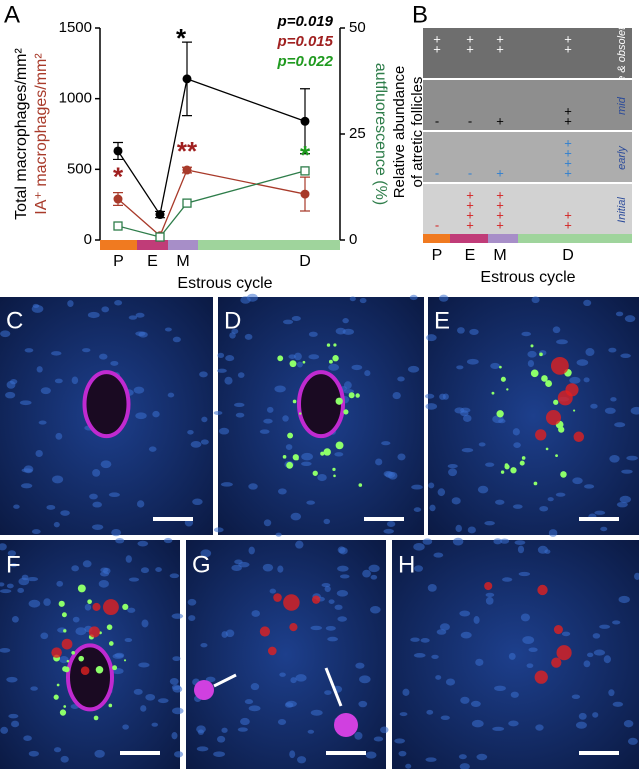  Describe the element at coordinates (41, 134) in the screenshot. I see `y-axis-title: IA⁺ macrophages/mm²` at that location.